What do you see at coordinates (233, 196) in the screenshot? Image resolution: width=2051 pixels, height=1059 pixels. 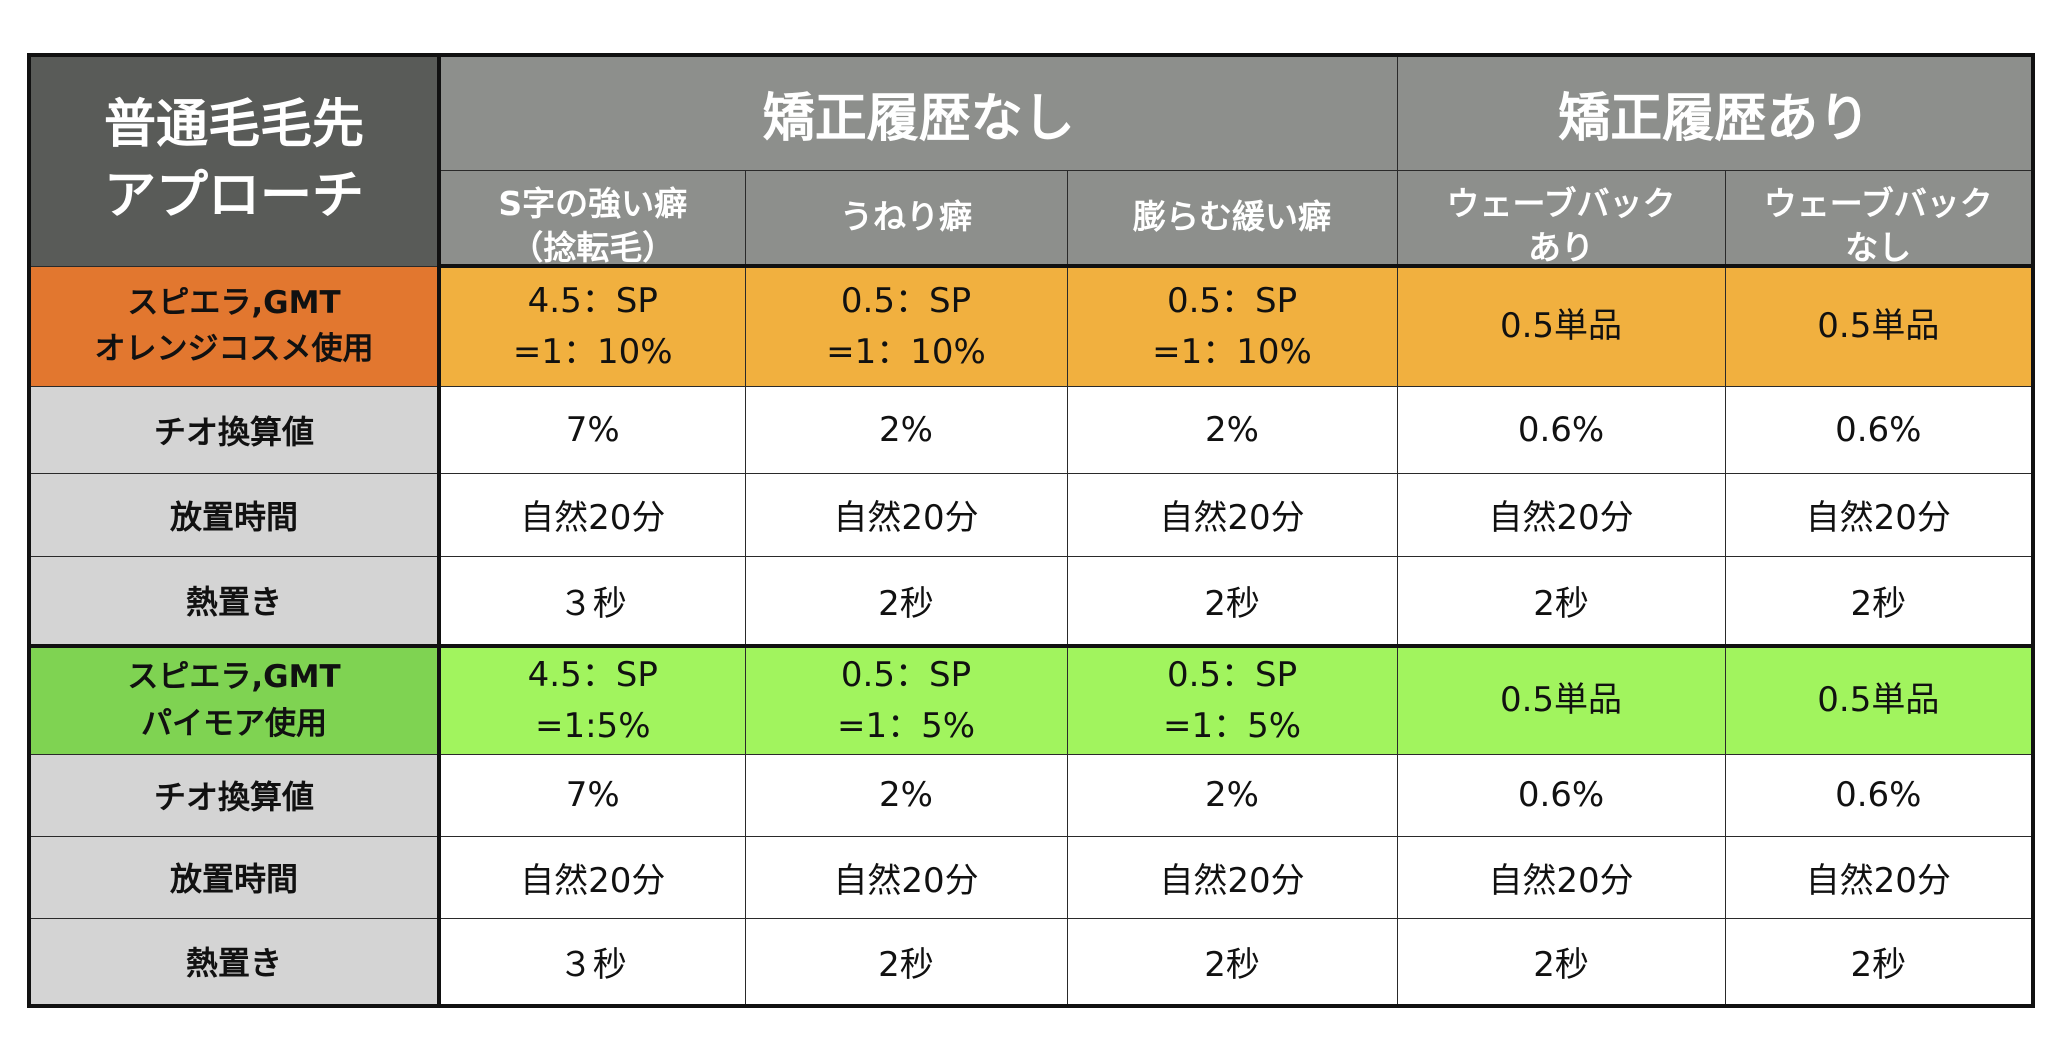 I see `corner-title-line2: アプローチ` at bounding box center [233, 196].